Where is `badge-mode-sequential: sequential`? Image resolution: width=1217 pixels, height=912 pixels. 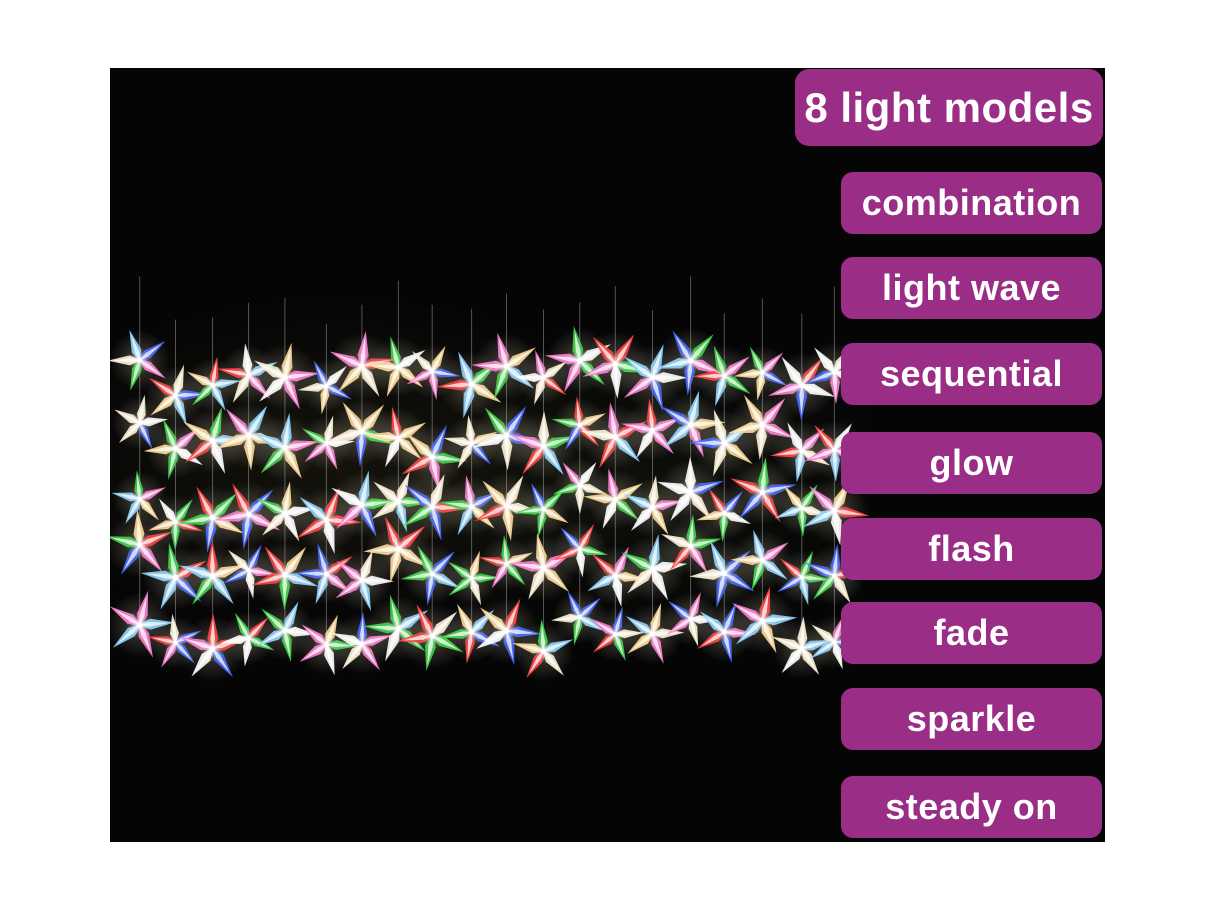 badge-mode-sequential: sequential is located at coordinates (971, 374).